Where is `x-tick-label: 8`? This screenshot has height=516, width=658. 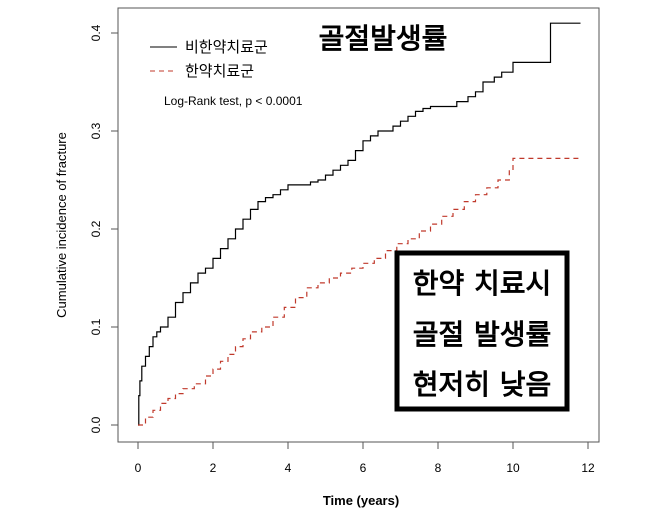
x-tick-label: 8 is located at coordinates (438, 468).